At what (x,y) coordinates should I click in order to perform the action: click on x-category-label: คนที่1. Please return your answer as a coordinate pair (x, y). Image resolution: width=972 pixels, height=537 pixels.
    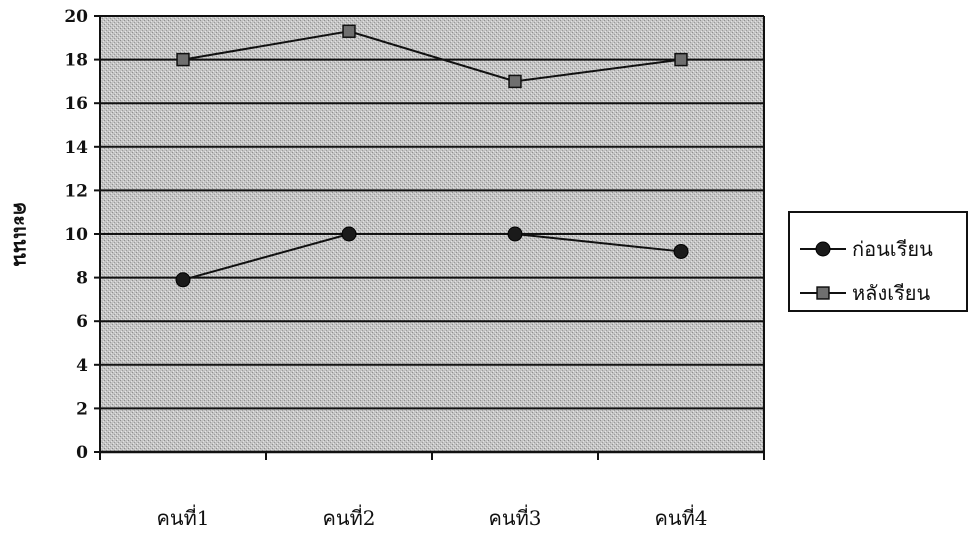
    Looking at the image, I should click on (183, 517).